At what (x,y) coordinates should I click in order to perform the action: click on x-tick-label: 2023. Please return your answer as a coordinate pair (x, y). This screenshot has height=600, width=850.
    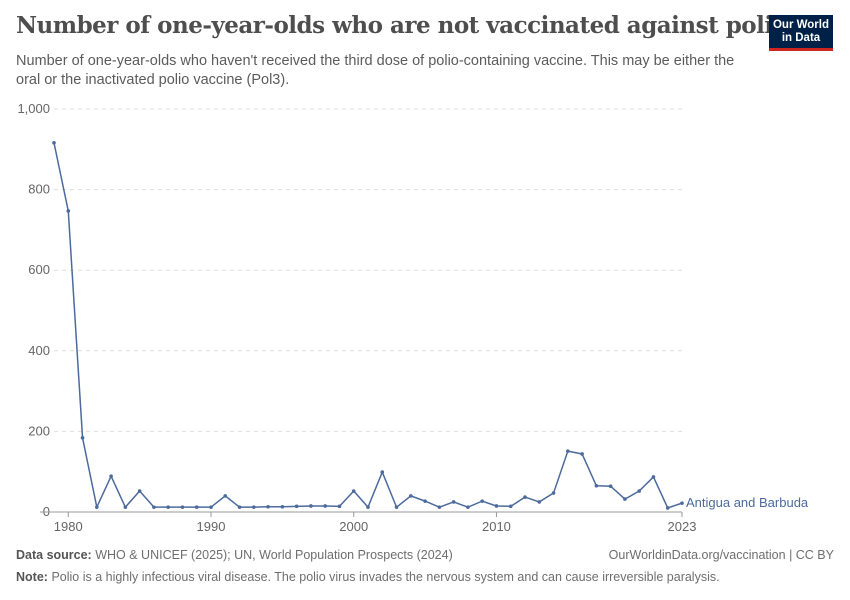
    Looking at the image, I should click on (682, 526).